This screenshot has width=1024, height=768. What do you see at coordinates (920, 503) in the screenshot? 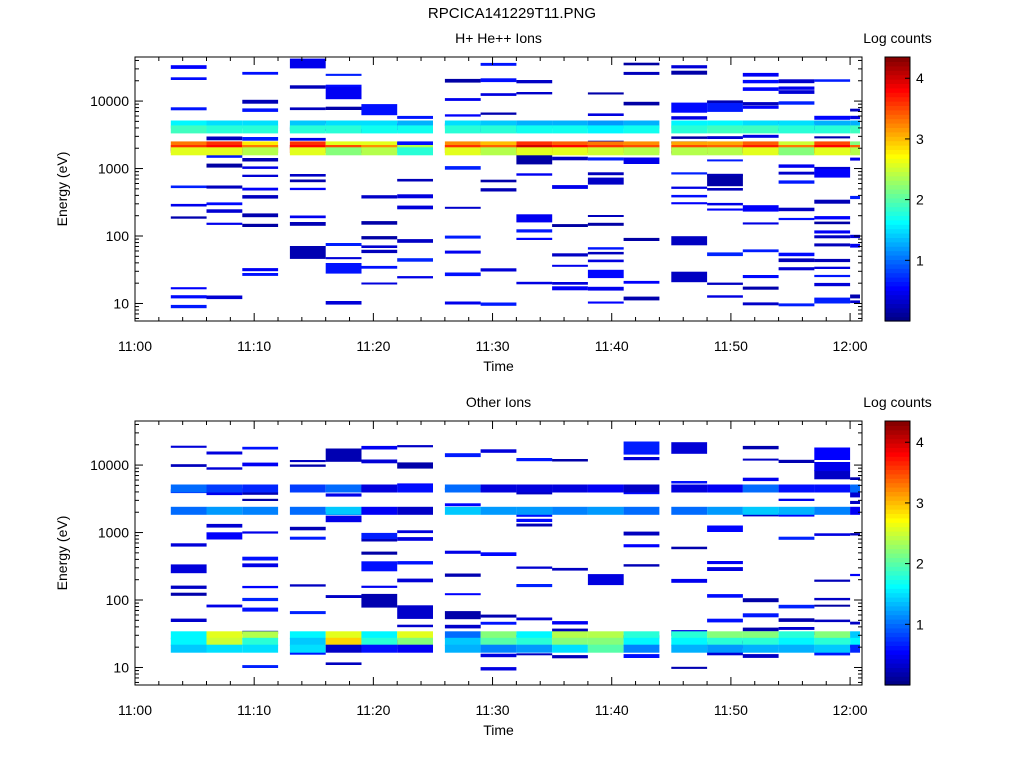
I see `colorbar-tick-label: 3` at bounding box center [920, 503].